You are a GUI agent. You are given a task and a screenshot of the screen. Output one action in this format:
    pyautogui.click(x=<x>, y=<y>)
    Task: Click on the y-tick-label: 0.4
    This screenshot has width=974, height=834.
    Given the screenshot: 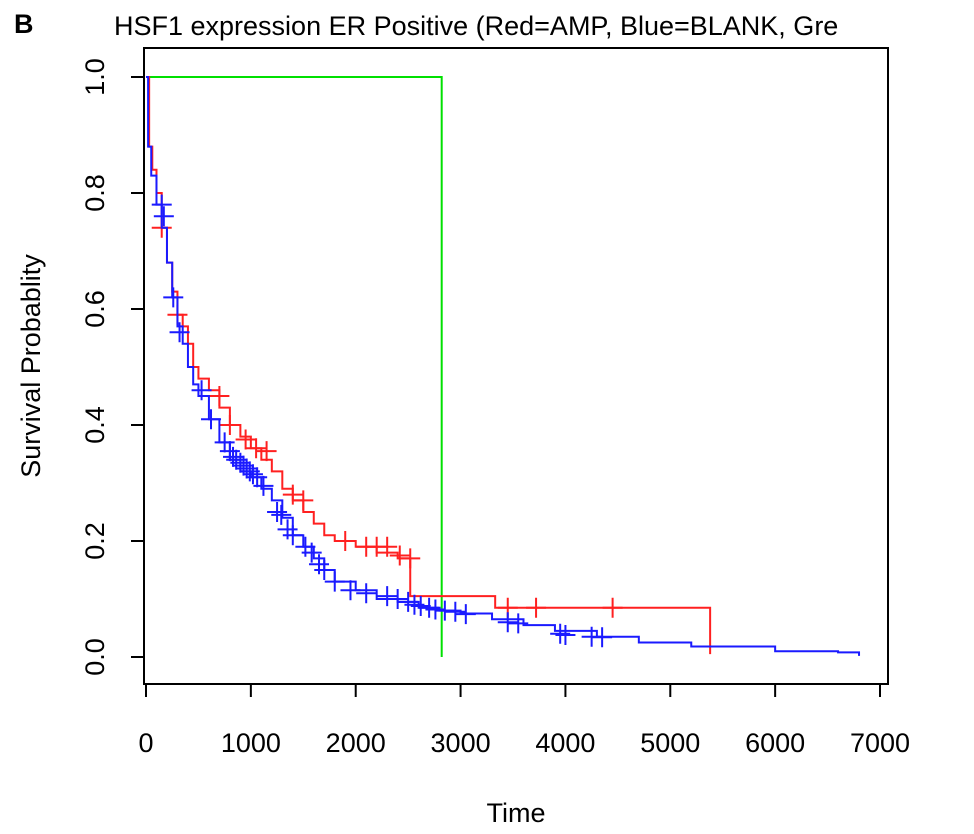 What is the action you would take?
    pyautogui.click(x=95, y=425)
    